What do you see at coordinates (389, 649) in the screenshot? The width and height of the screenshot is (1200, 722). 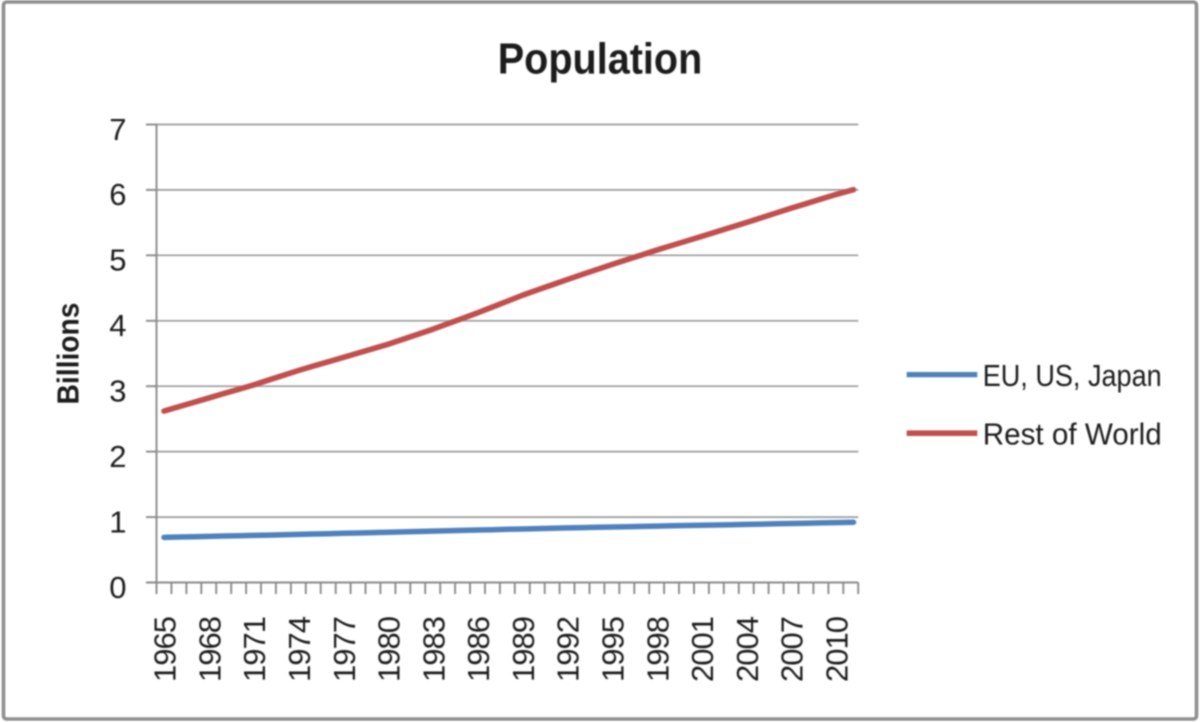 I see `svg-text: 1980` at bounding box center [389, 649].